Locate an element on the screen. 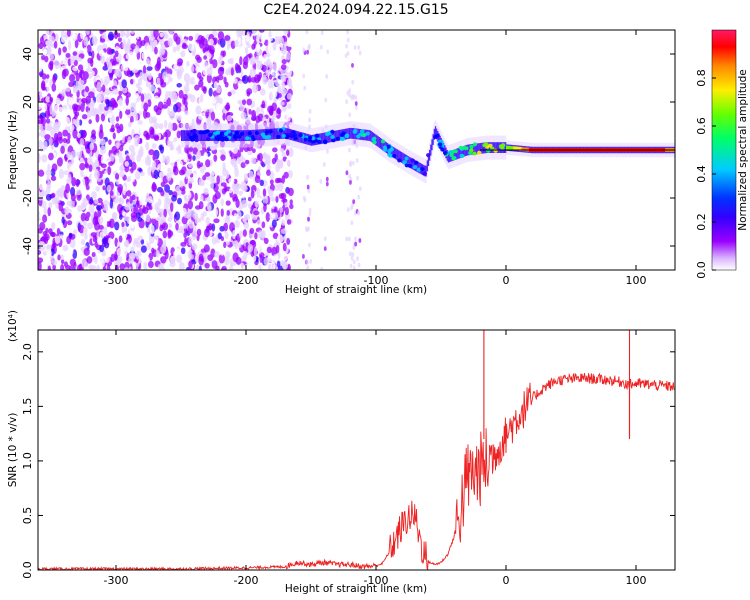 The width and height of the screenshot is (750, 600). x-tick-label: -300 is located at coordinates (116, 580).